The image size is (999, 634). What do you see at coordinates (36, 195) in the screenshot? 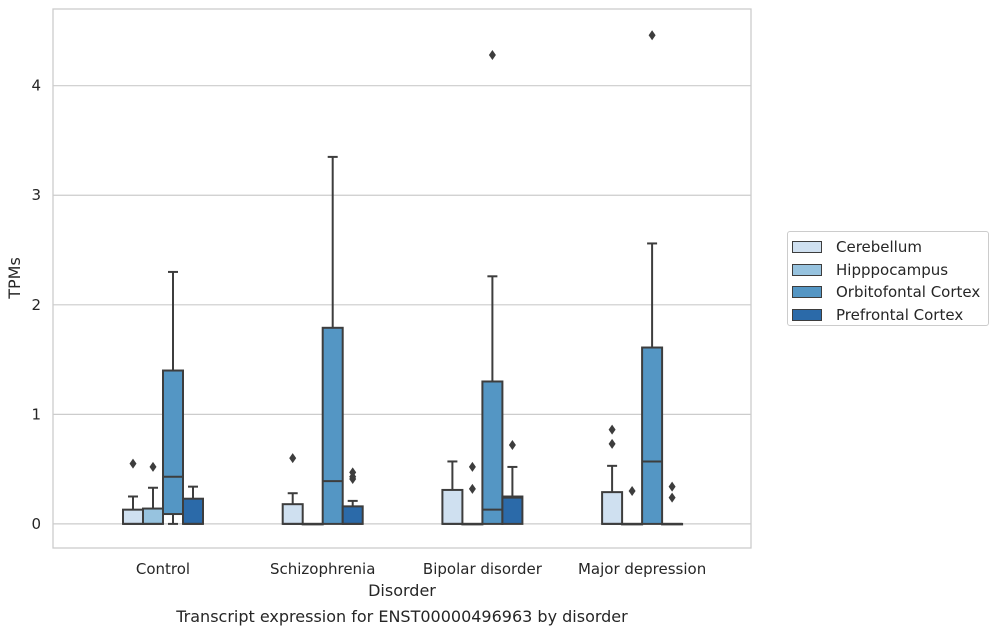
I see `y-tick-label: 3` at bounding box center [36, 195].